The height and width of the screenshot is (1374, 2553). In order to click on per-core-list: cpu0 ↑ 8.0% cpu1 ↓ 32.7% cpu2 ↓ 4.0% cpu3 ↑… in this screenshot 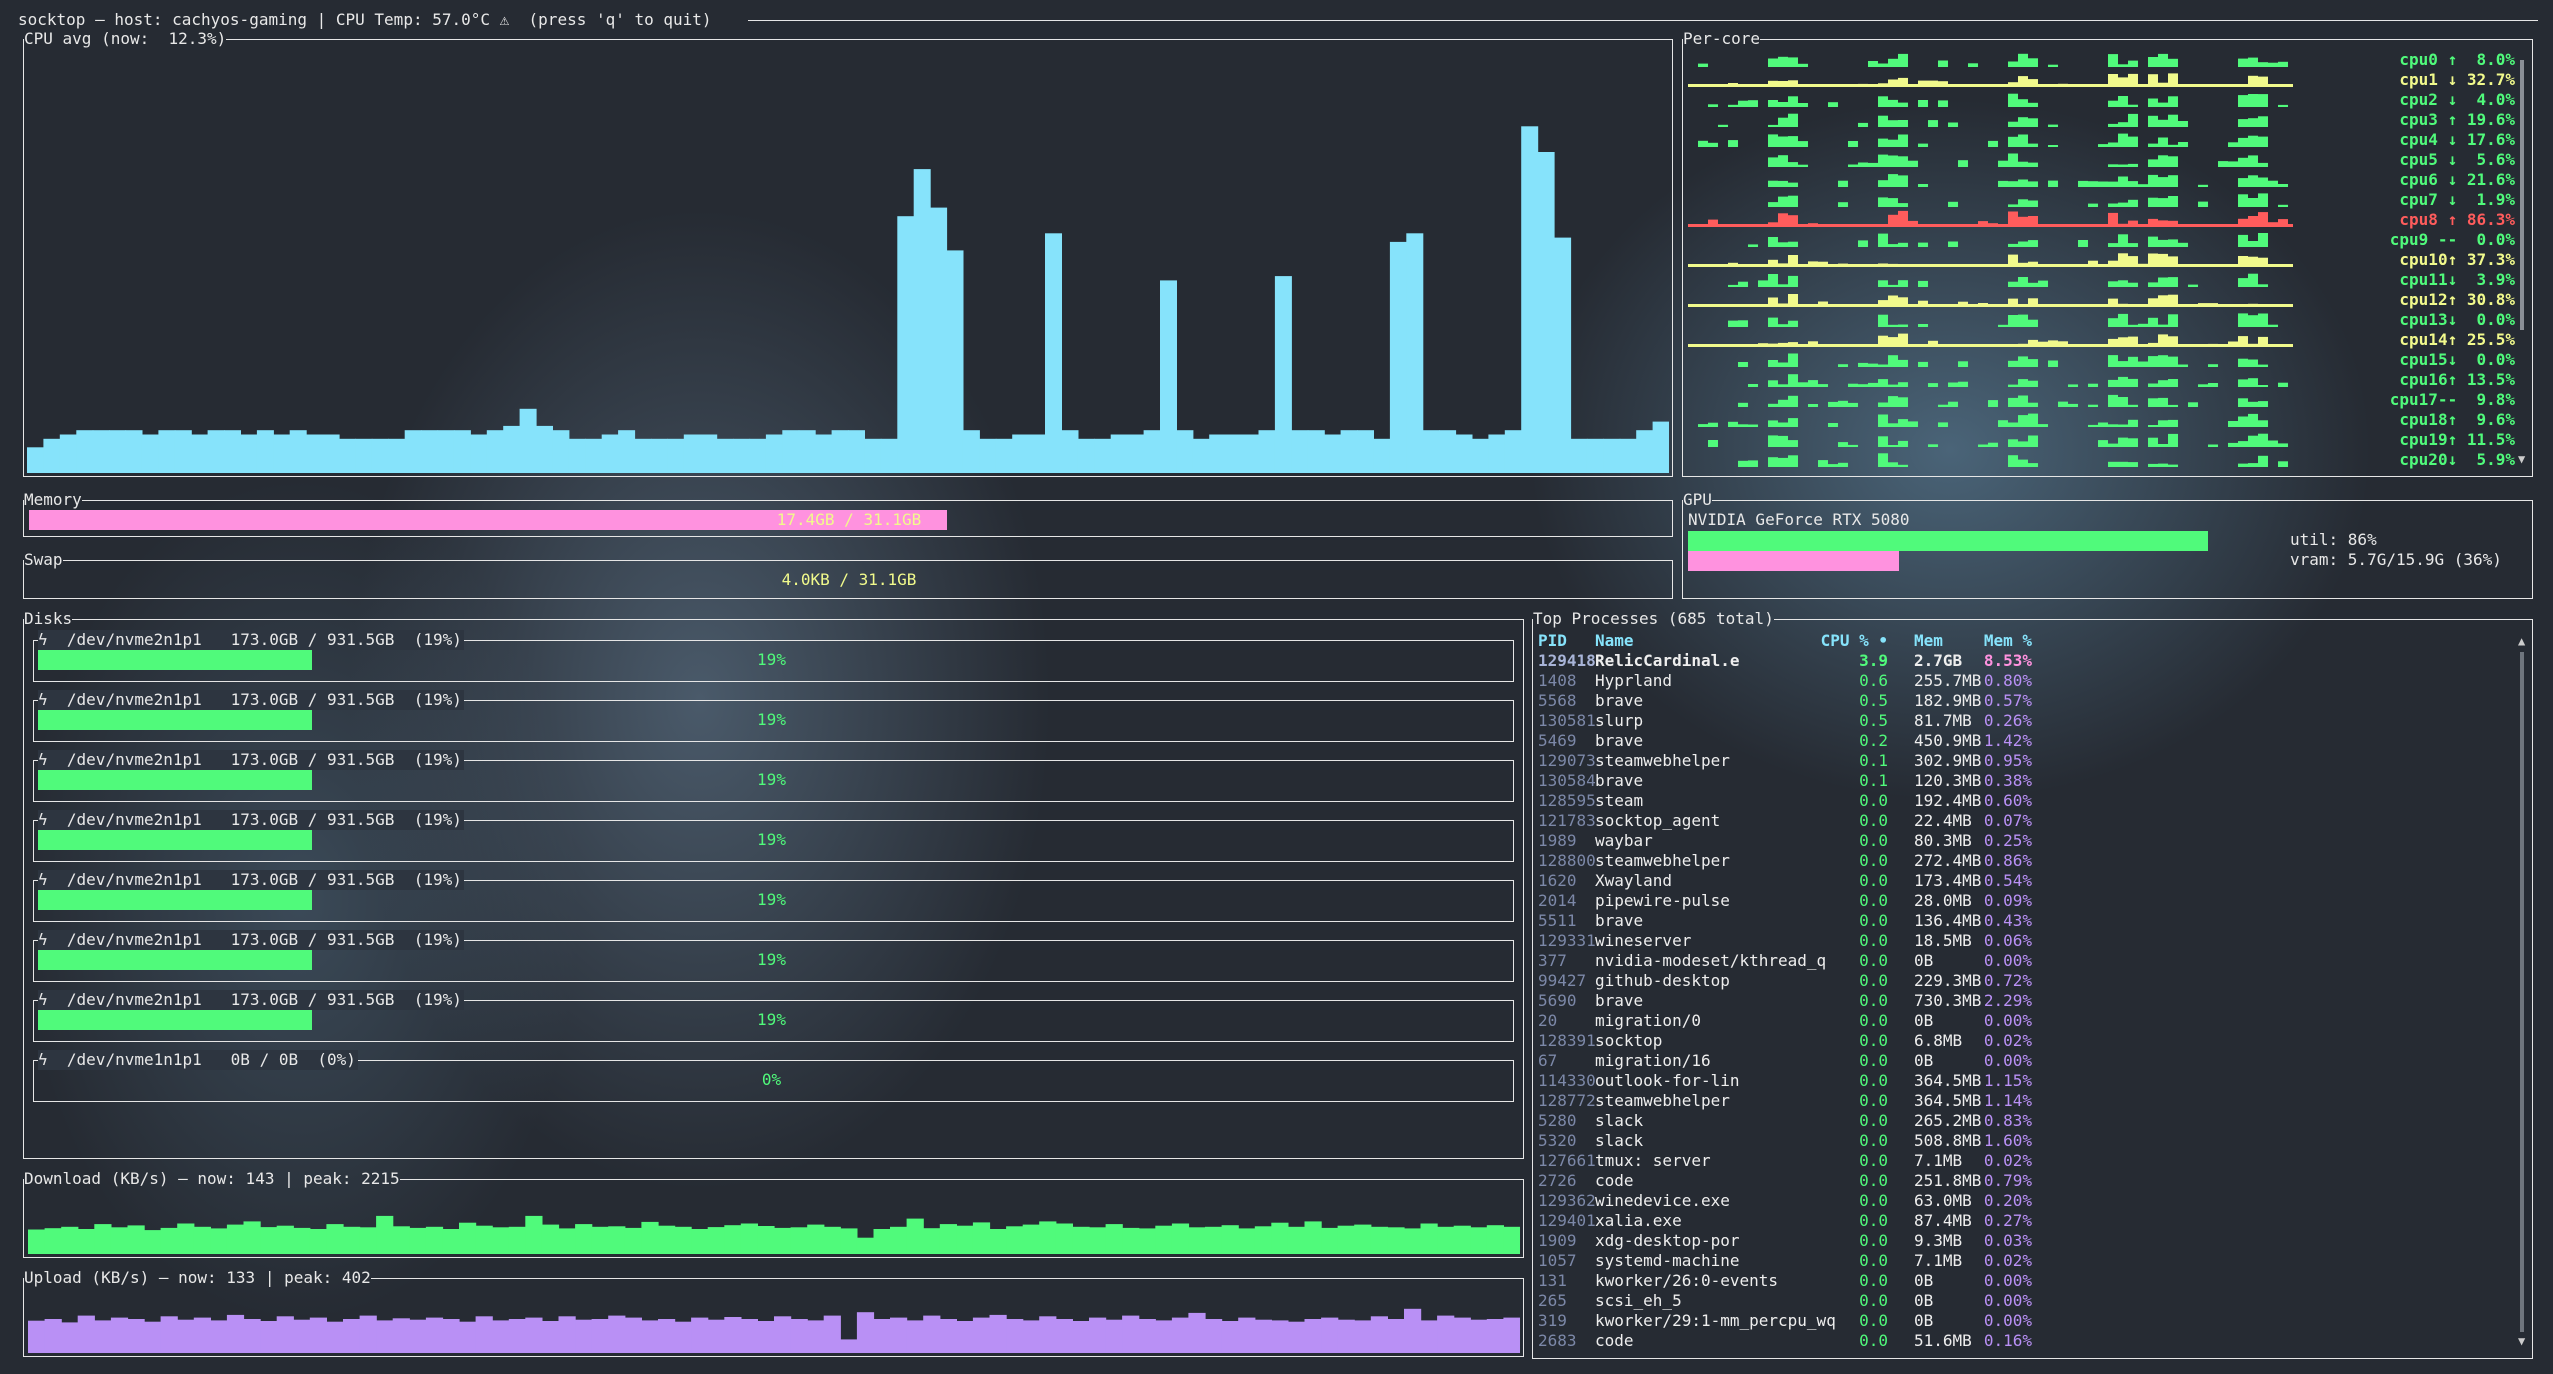, I will do `click(2447, 260)`.